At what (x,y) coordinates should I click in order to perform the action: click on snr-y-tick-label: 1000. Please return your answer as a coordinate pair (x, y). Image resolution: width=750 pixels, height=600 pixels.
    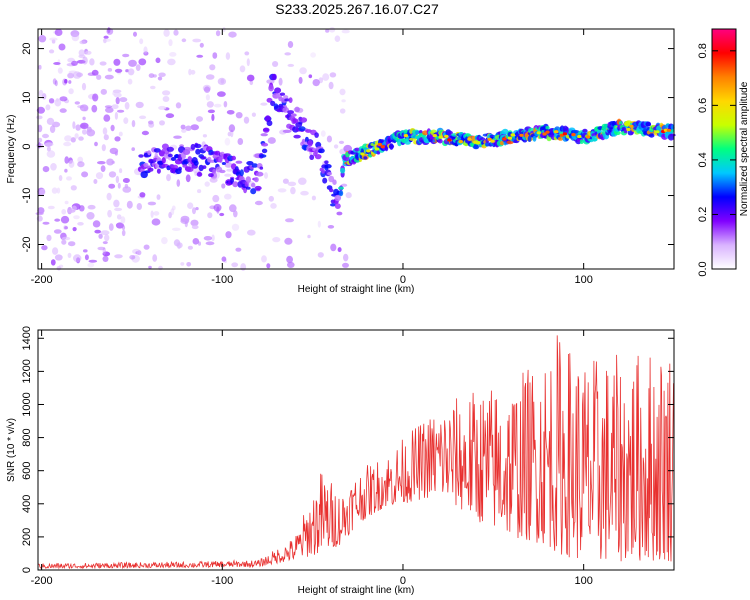
    Looking at the image, I should click on (27, 404).